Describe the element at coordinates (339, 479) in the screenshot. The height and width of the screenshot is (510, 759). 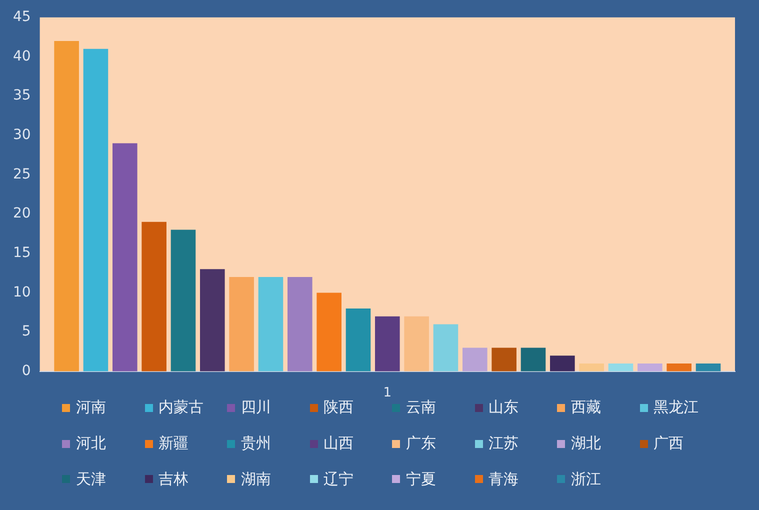
I see `legend-label: 辽宁` at that location.